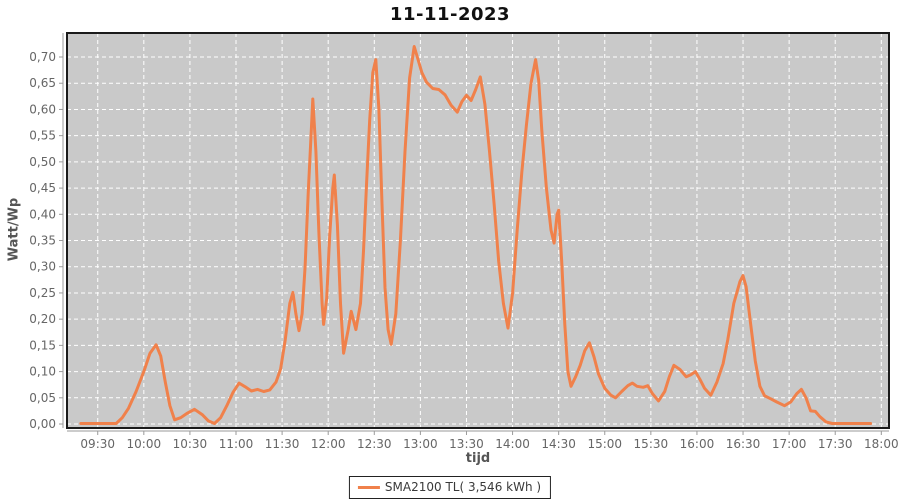 This screenshot has width=900, height=500. I want to click on series-line-swatch-icon, so click(368, 487).